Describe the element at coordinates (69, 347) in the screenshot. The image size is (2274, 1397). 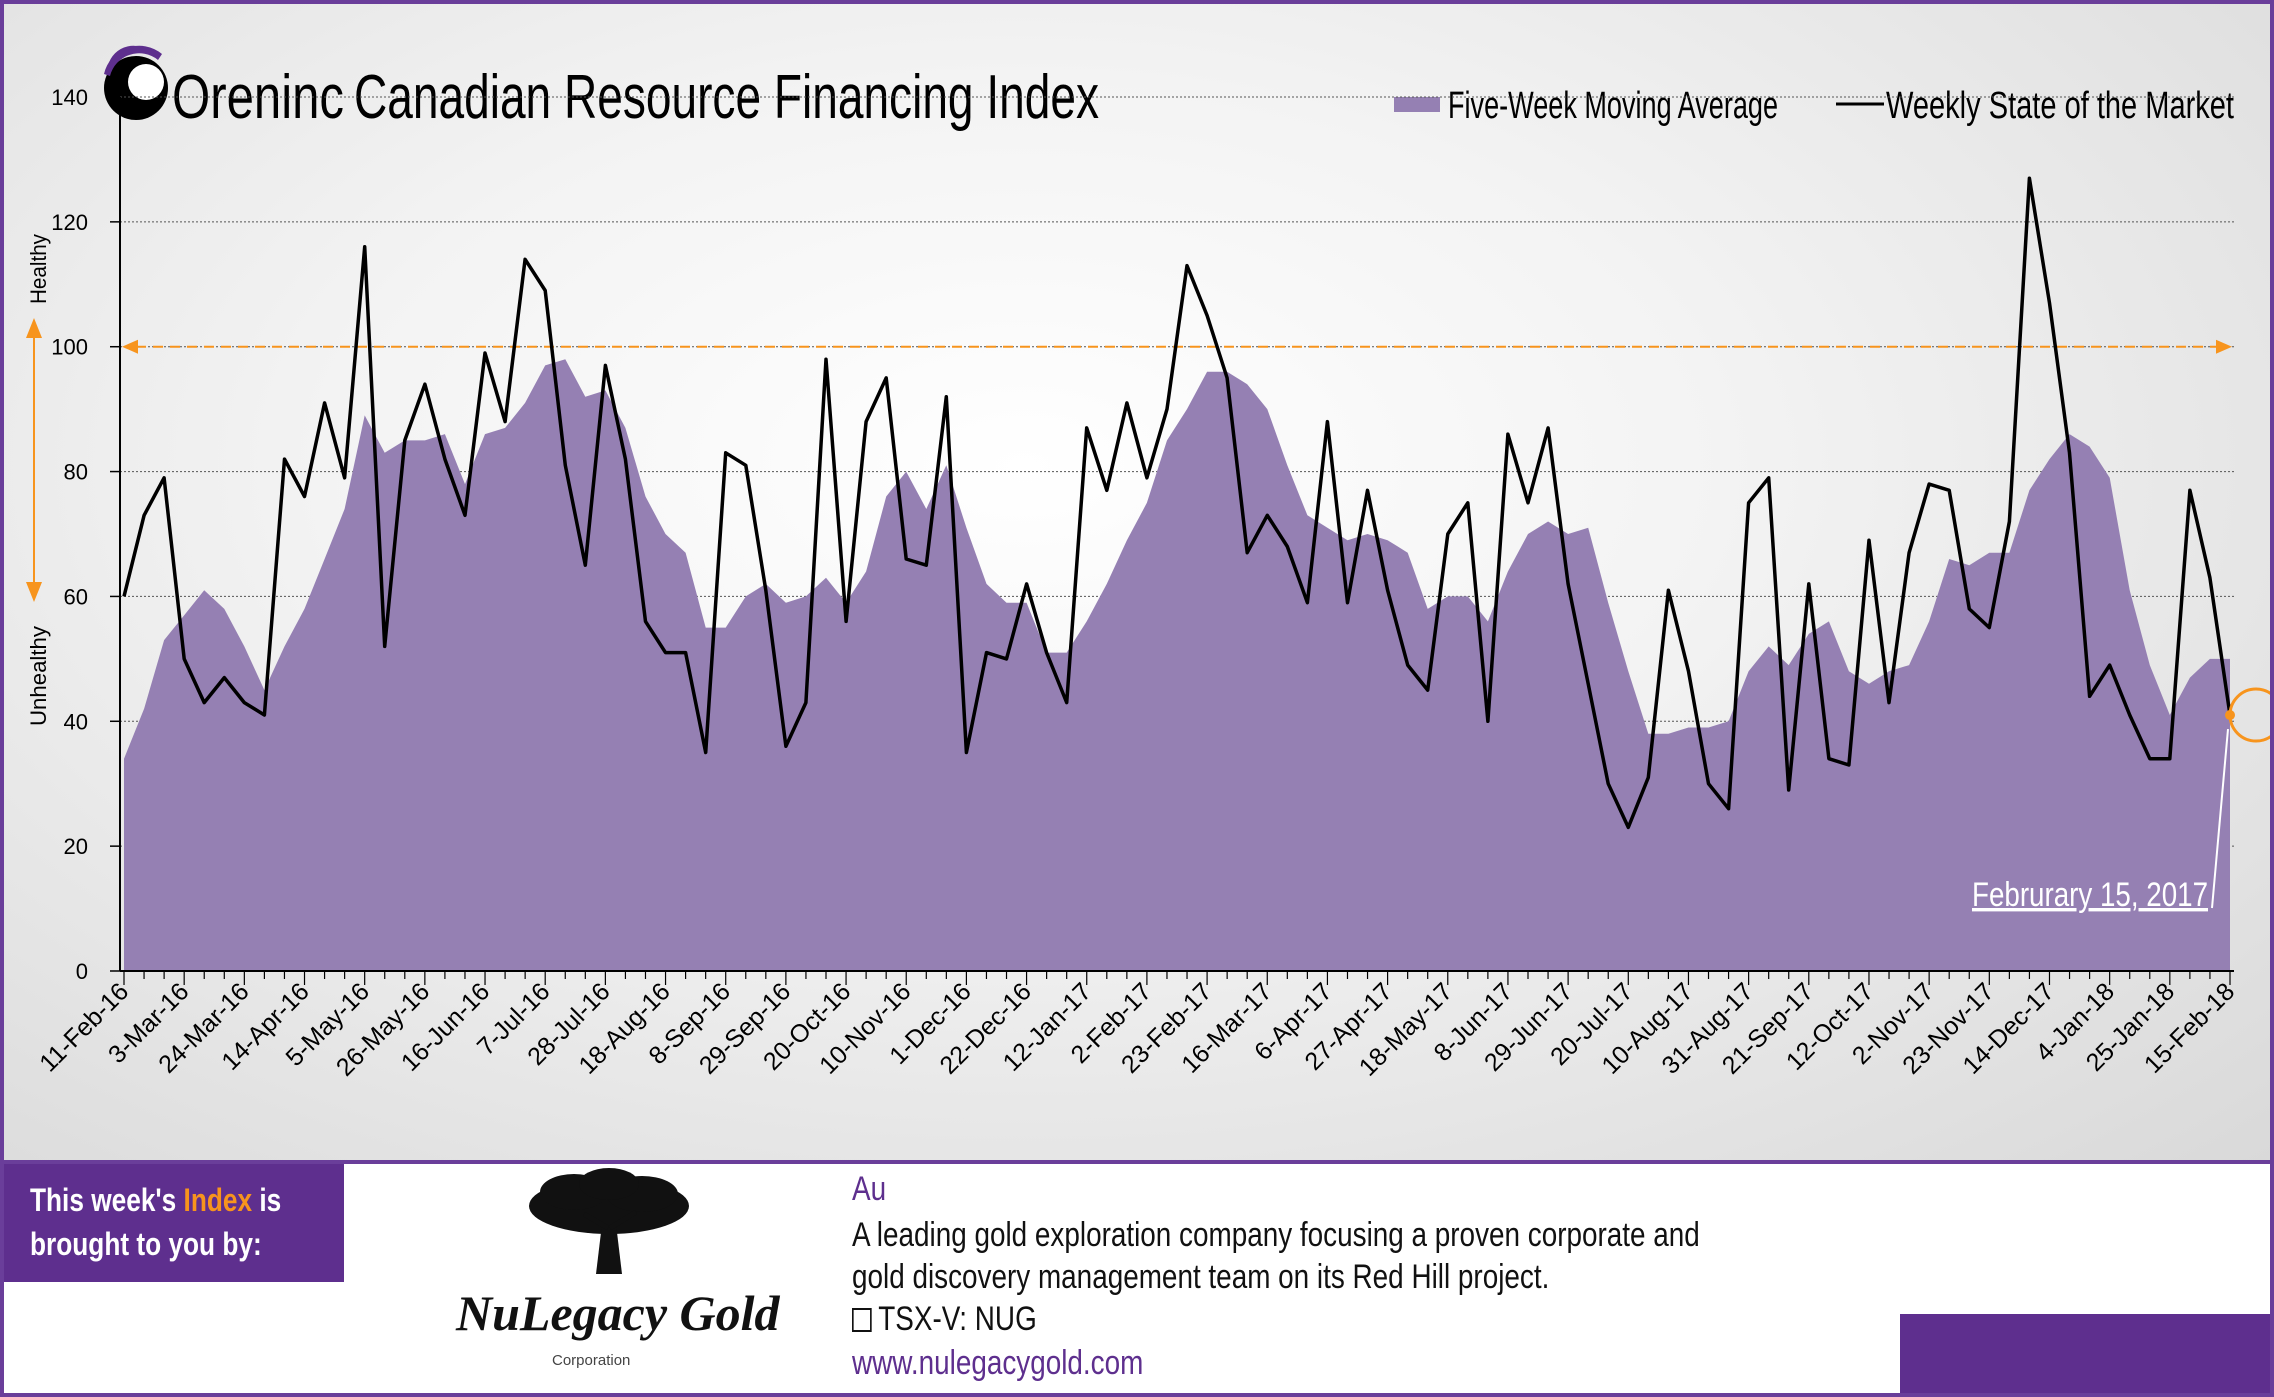
I see `y-tick-label: 100` at that location.